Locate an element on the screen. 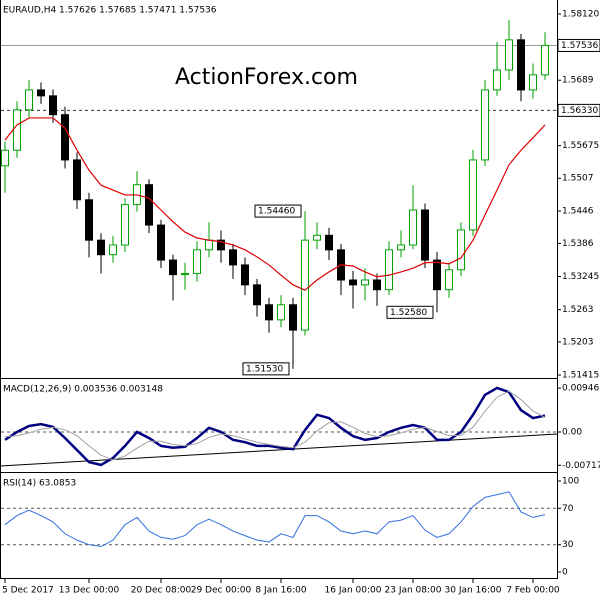 This screenshot has width=600, height=600. y-tick-label: 1.51415 is located at coordinates (580, 376).